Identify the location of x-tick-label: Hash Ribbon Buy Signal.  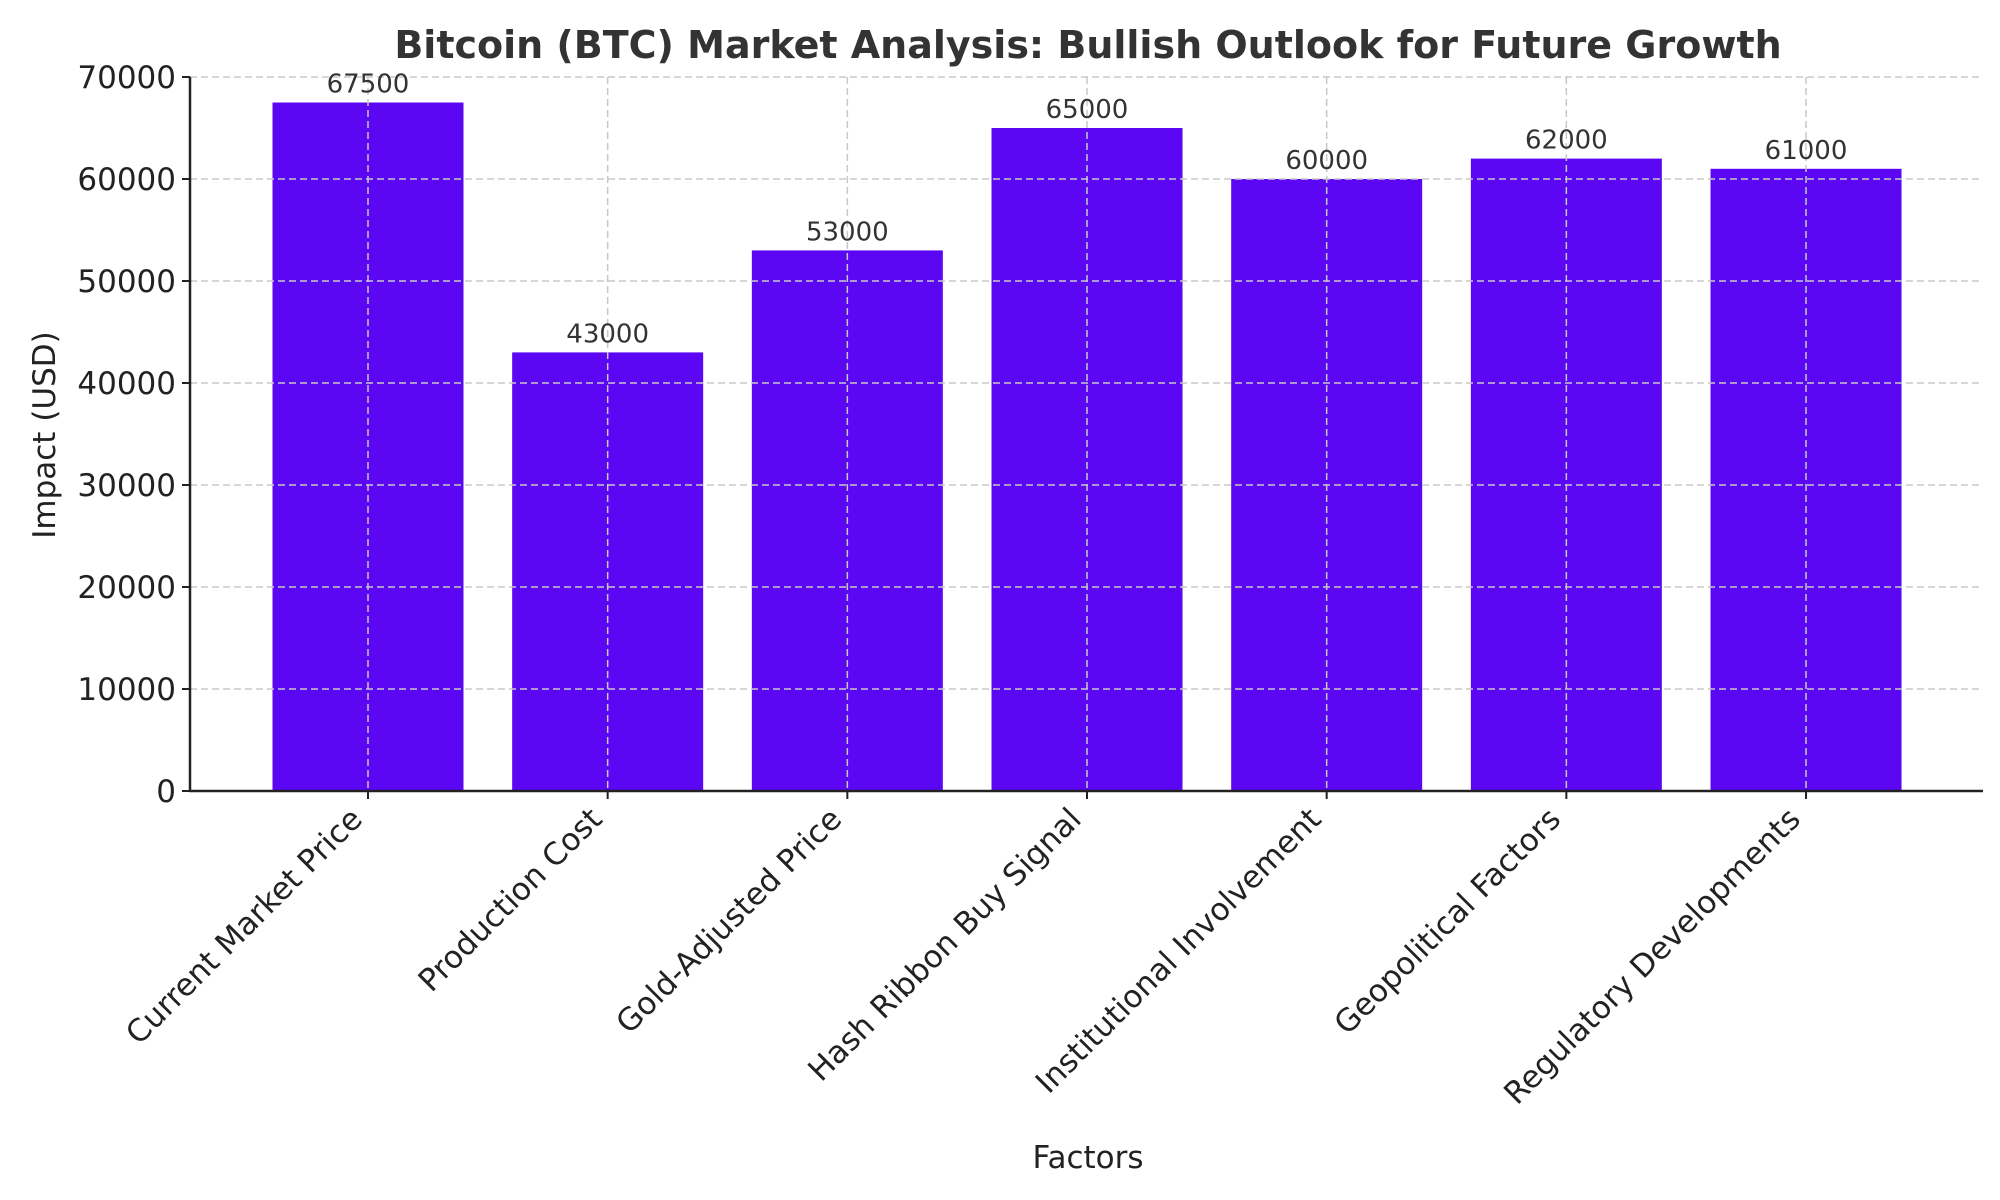
(944, 944).